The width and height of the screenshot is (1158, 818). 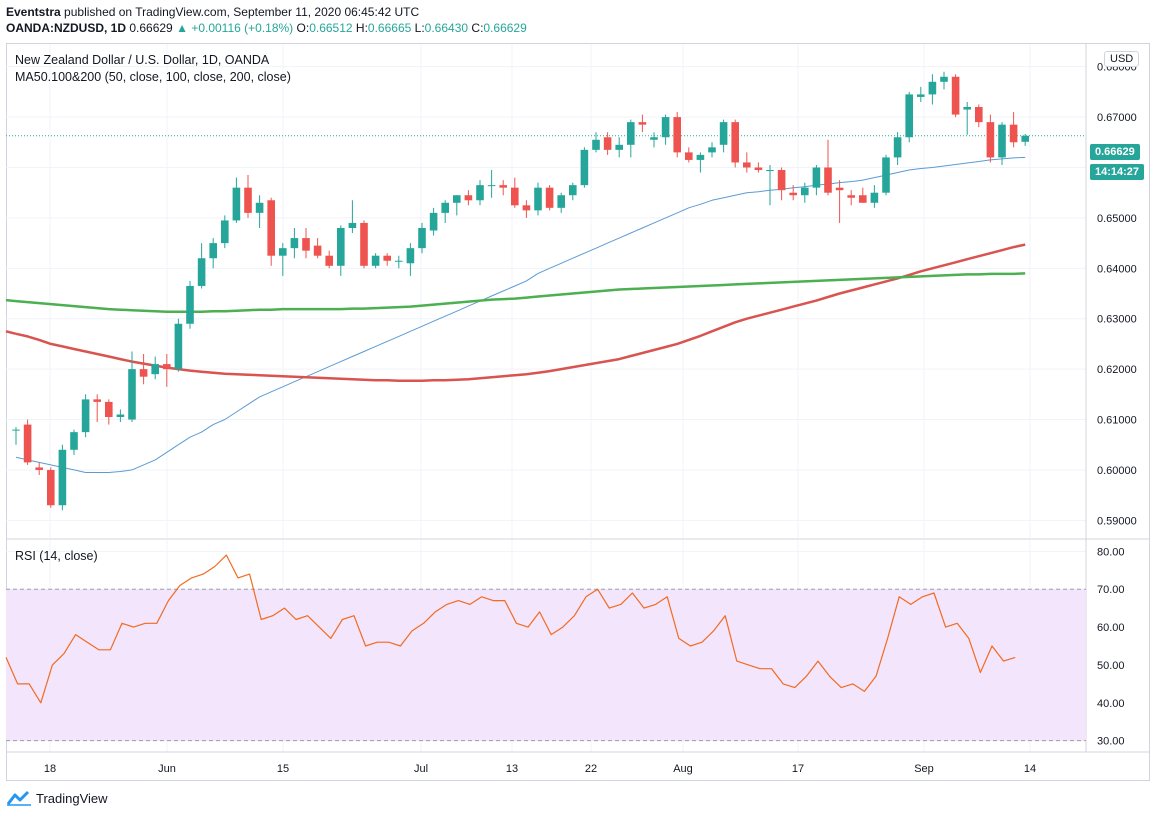 I want to click on rsi-tick-label: 70.00, so click(x=1111, y=590).